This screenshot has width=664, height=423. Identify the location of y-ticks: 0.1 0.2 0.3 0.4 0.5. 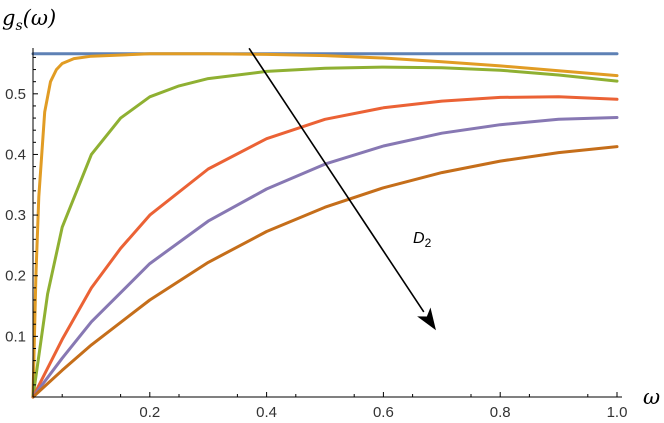
(21, 221).